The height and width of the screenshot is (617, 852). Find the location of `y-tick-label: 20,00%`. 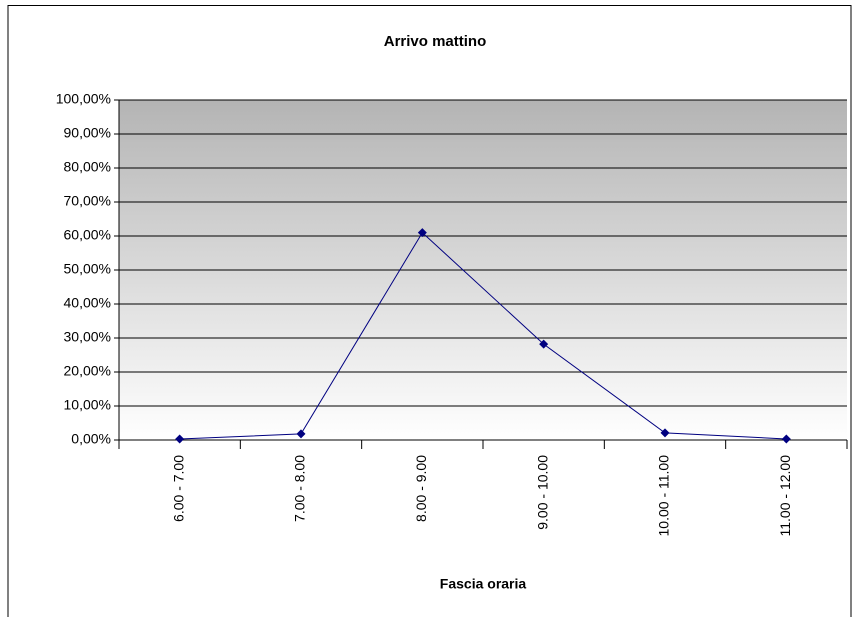

y-tick-label: 20,00% is located at coordinates (87, 371).